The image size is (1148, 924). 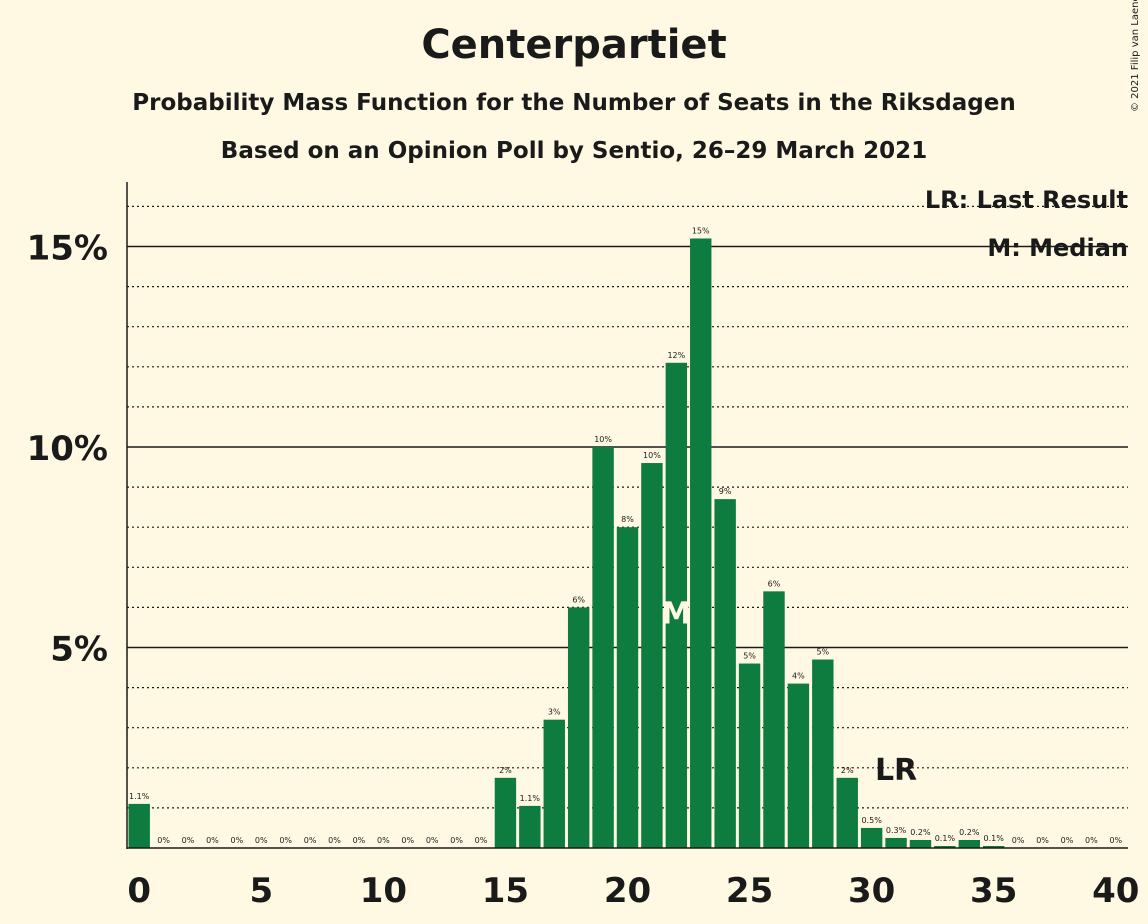 What do you see at coordinates (871, 820) in the screenshot?
I see `data-label: 0.5%` at bounding box center [871, 820].